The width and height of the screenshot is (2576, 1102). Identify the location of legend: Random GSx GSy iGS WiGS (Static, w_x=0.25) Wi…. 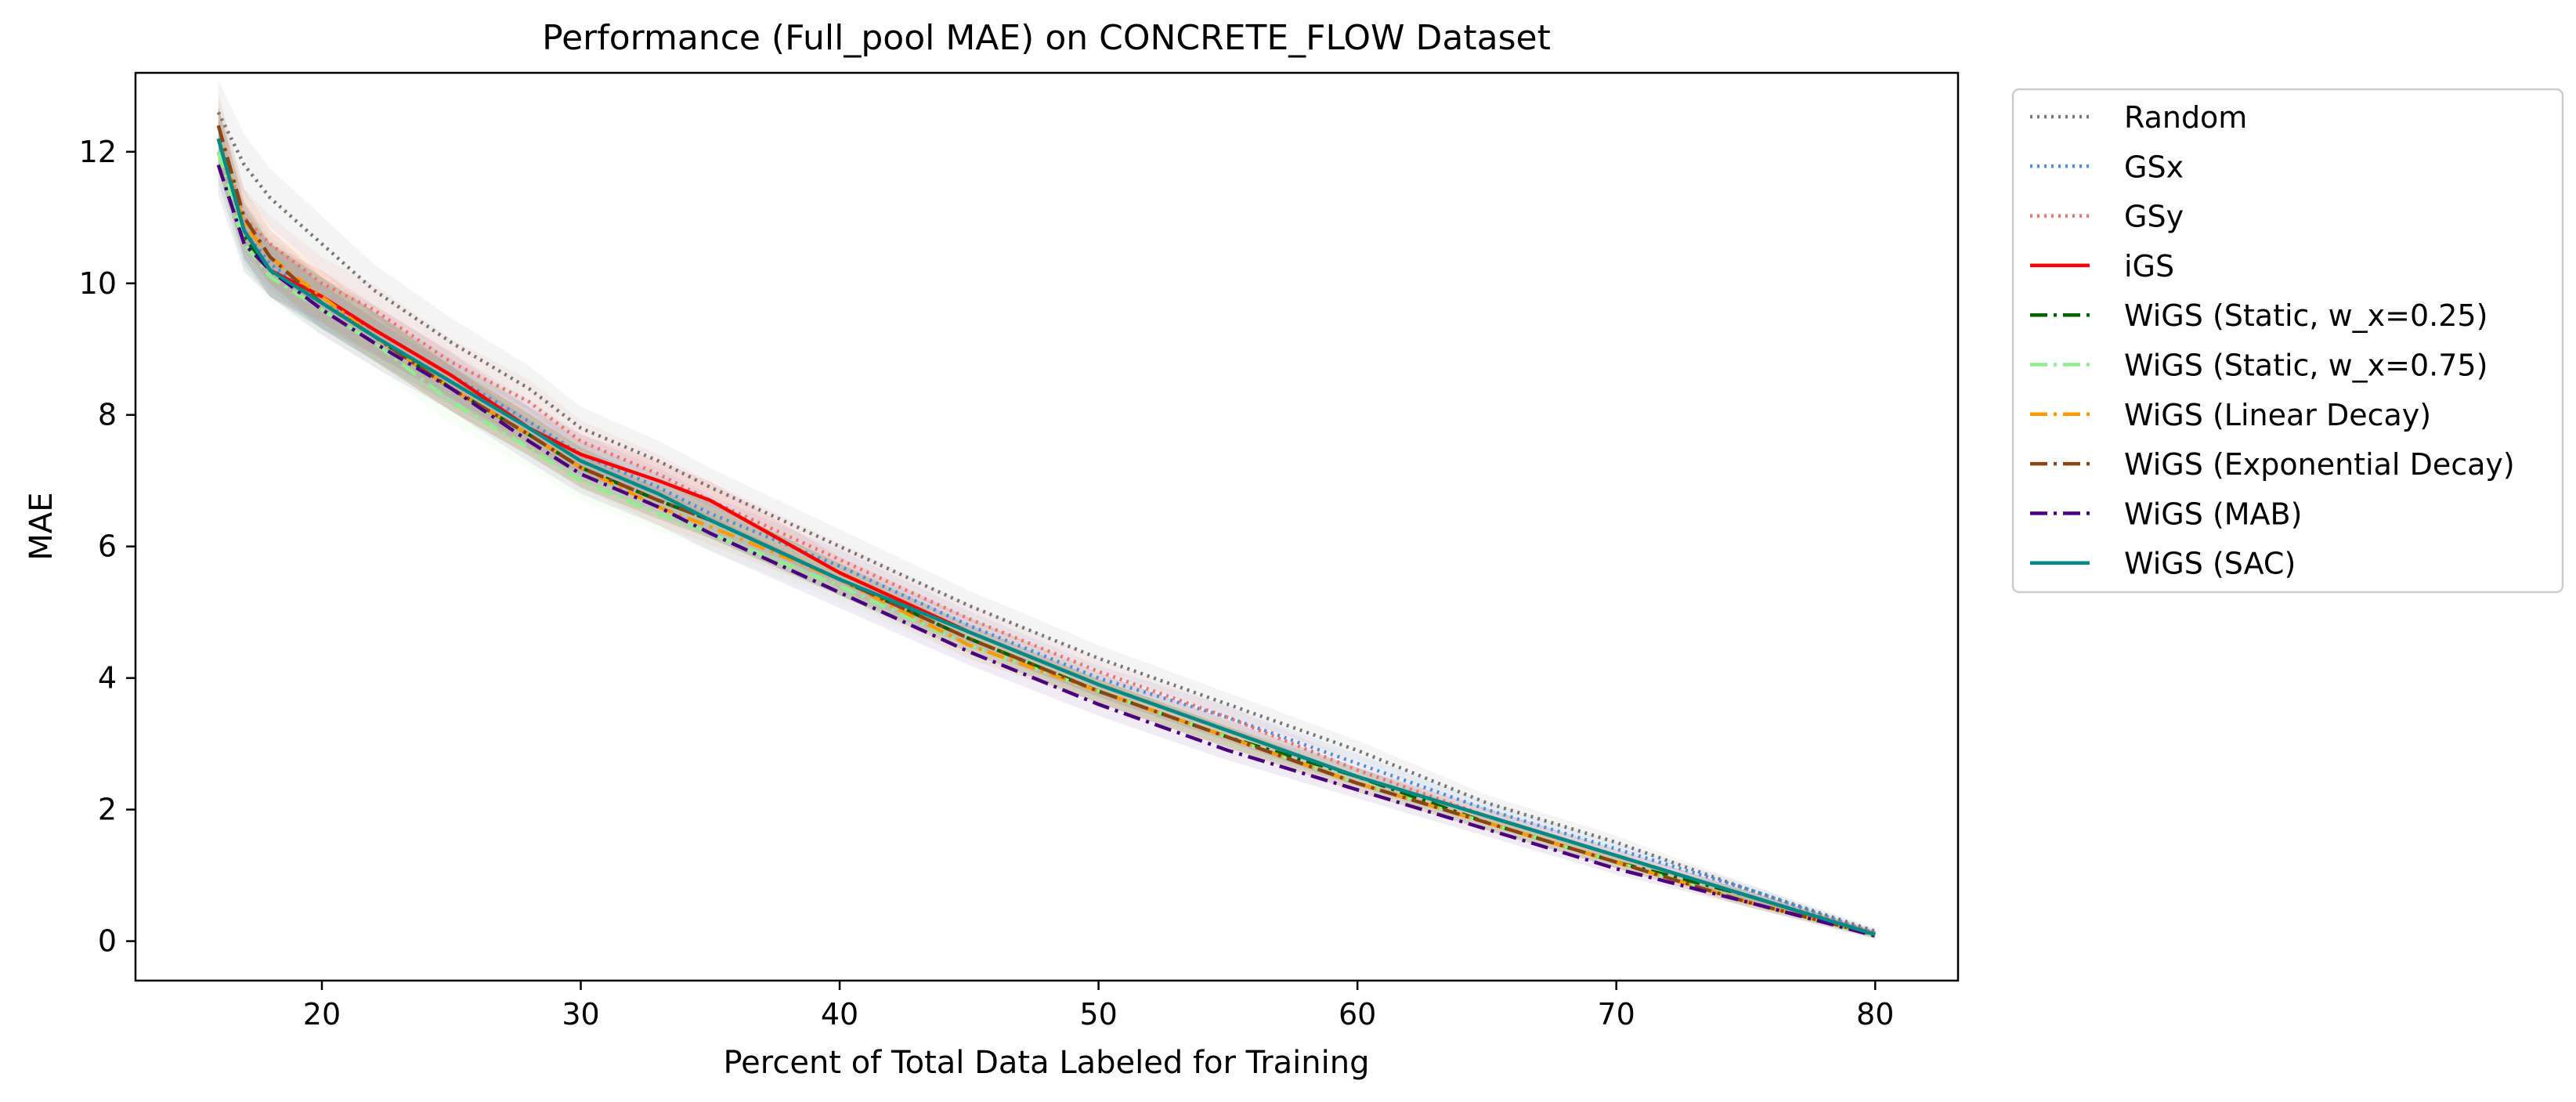
(2287, 341).